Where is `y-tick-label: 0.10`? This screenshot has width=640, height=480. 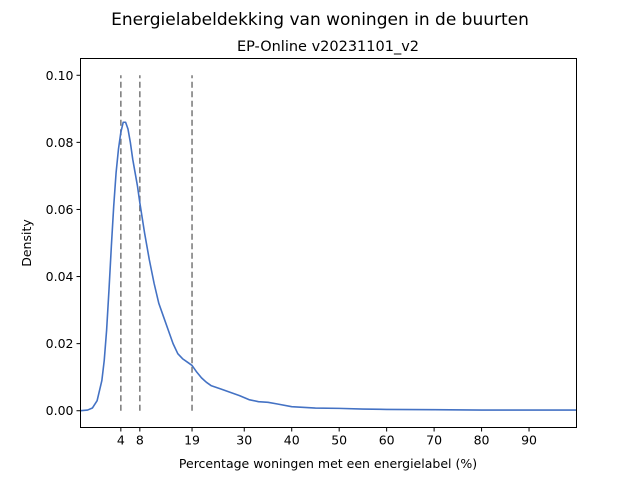
y-tick-label: 0.10 is located at coordinates (60, 75).